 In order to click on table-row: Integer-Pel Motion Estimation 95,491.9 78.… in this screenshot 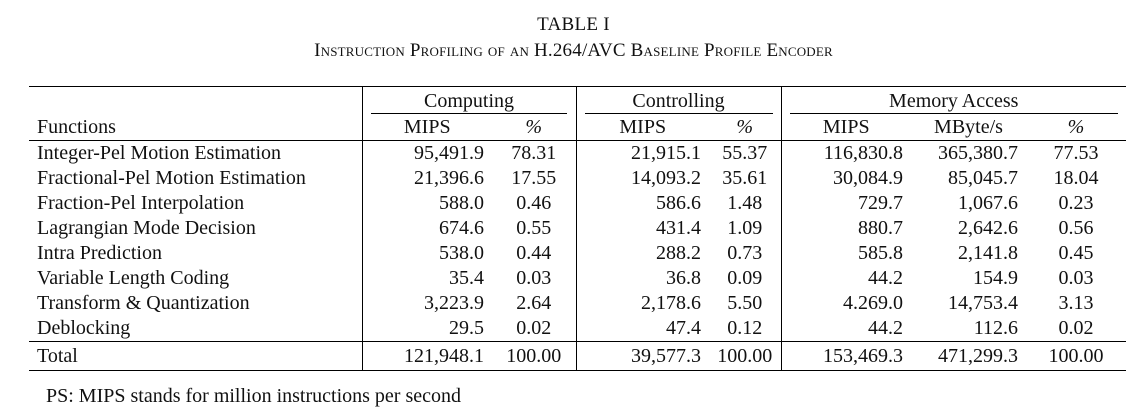, I will do `click(577, 153)`.